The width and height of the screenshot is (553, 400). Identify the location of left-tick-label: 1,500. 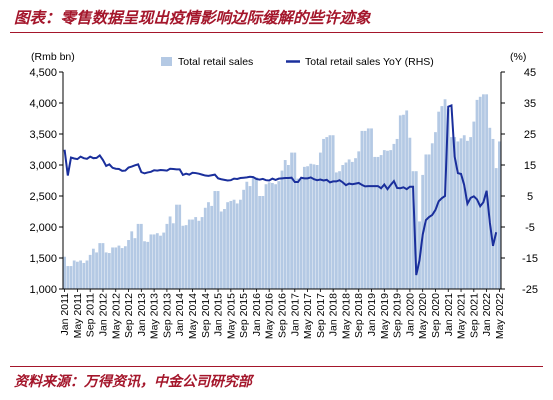
(43, 259).